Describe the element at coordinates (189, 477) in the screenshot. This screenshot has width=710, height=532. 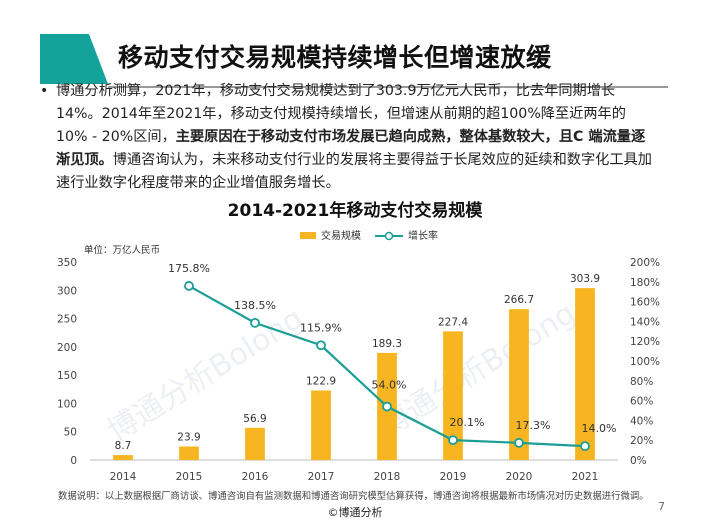
I see `x-tick-label: 2015` at that location.